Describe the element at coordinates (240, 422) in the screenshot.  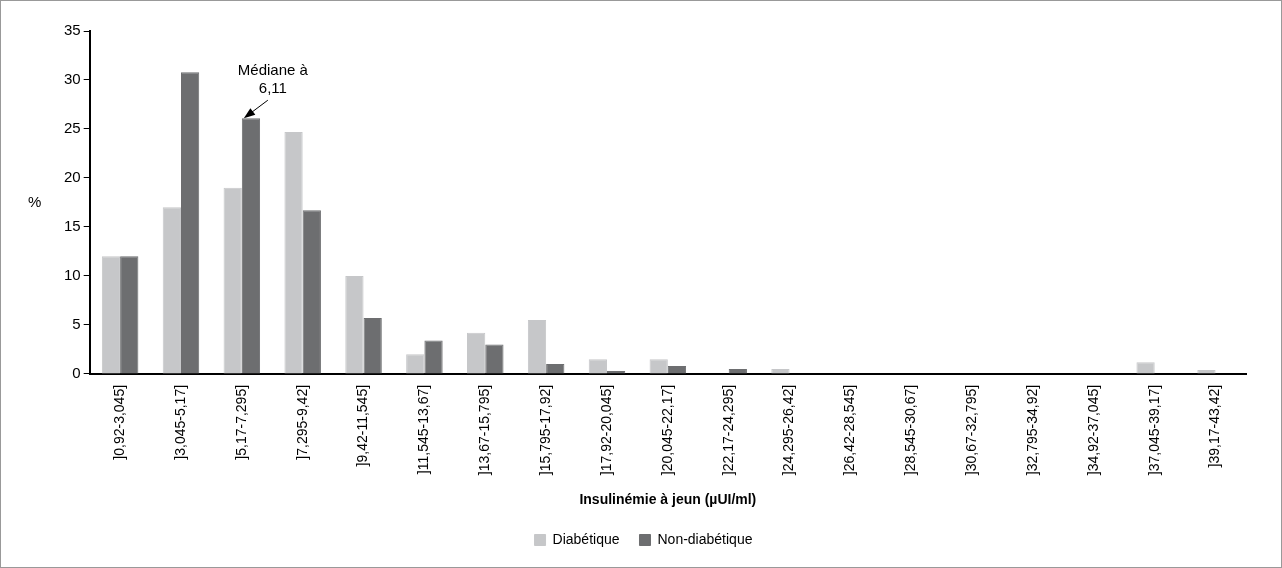
I see `x-tick-label: ]5,17-7,295]` at that location.